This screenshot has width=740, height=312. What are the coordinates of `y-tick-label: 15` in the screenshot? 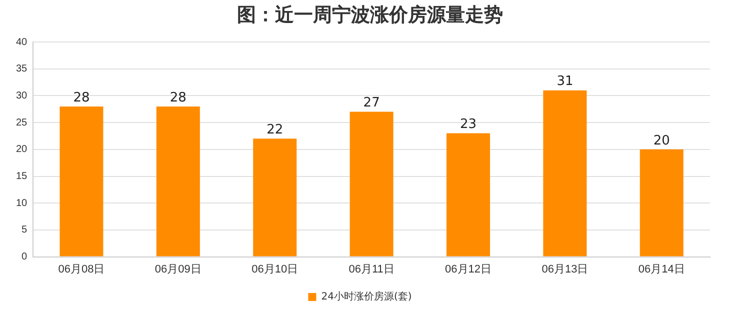 It's located at (22, 176).